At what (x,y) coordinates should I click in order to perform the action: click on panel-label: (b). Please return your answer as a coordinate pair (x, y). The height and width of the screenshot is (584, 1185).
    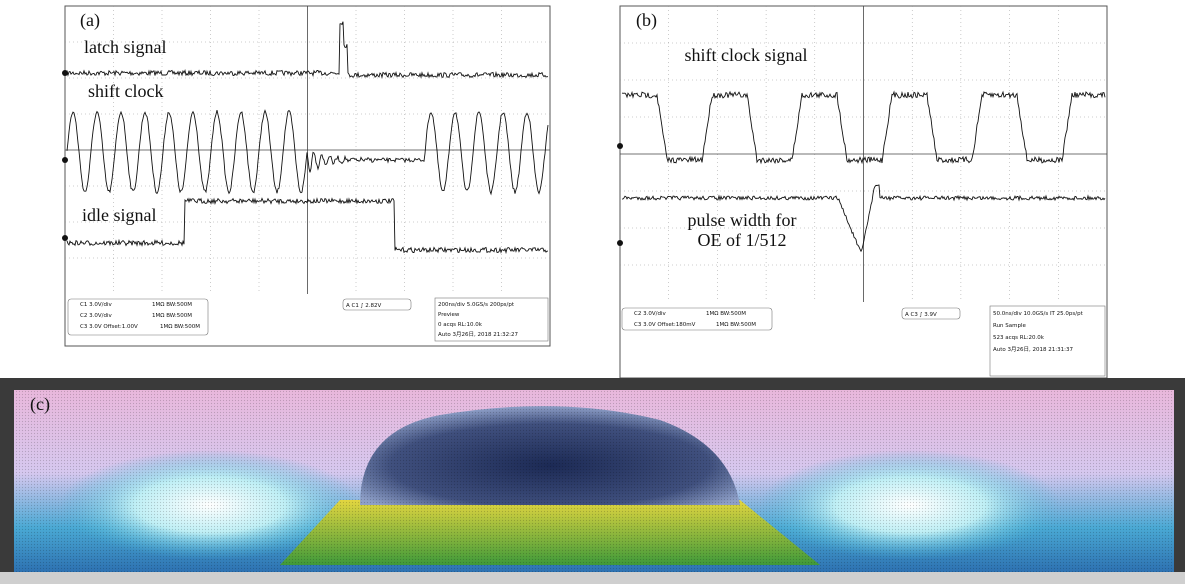
    Looking at the image, I should click on (646, 20).